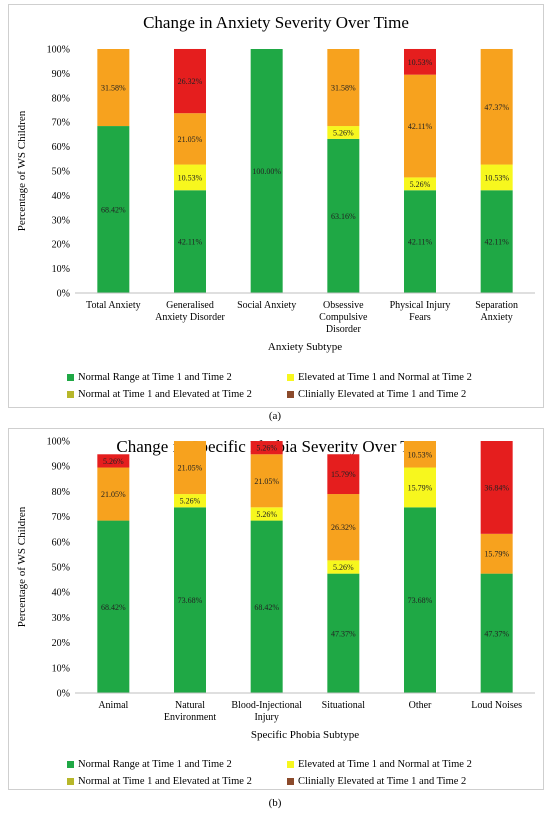 This screenshot has height=815, width=550. What do you see at coordinates (113, 210) in the screenshot?
I see `data-label: 68.42%` at bounding box center [113, 210].